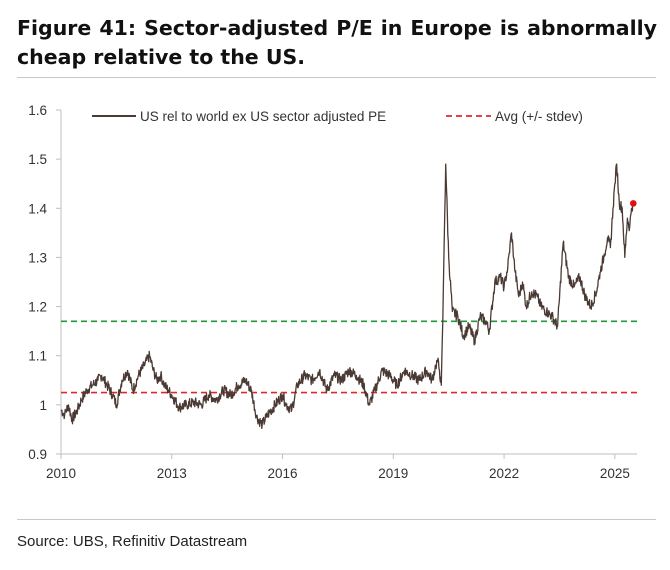  What do you see at coordinates (263, 116) in the screenshot?
I see `legend-label-series: US rel to world ex US sector adjusted PE` at bounding box center [263, 116].